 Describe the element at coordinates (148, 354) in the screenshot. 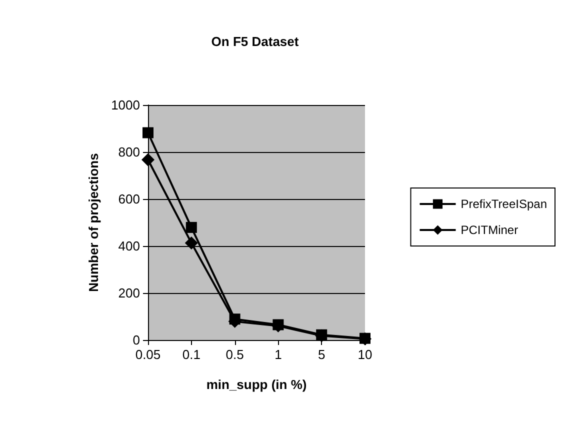

I see `x-tick-label: 0.05` at that location.